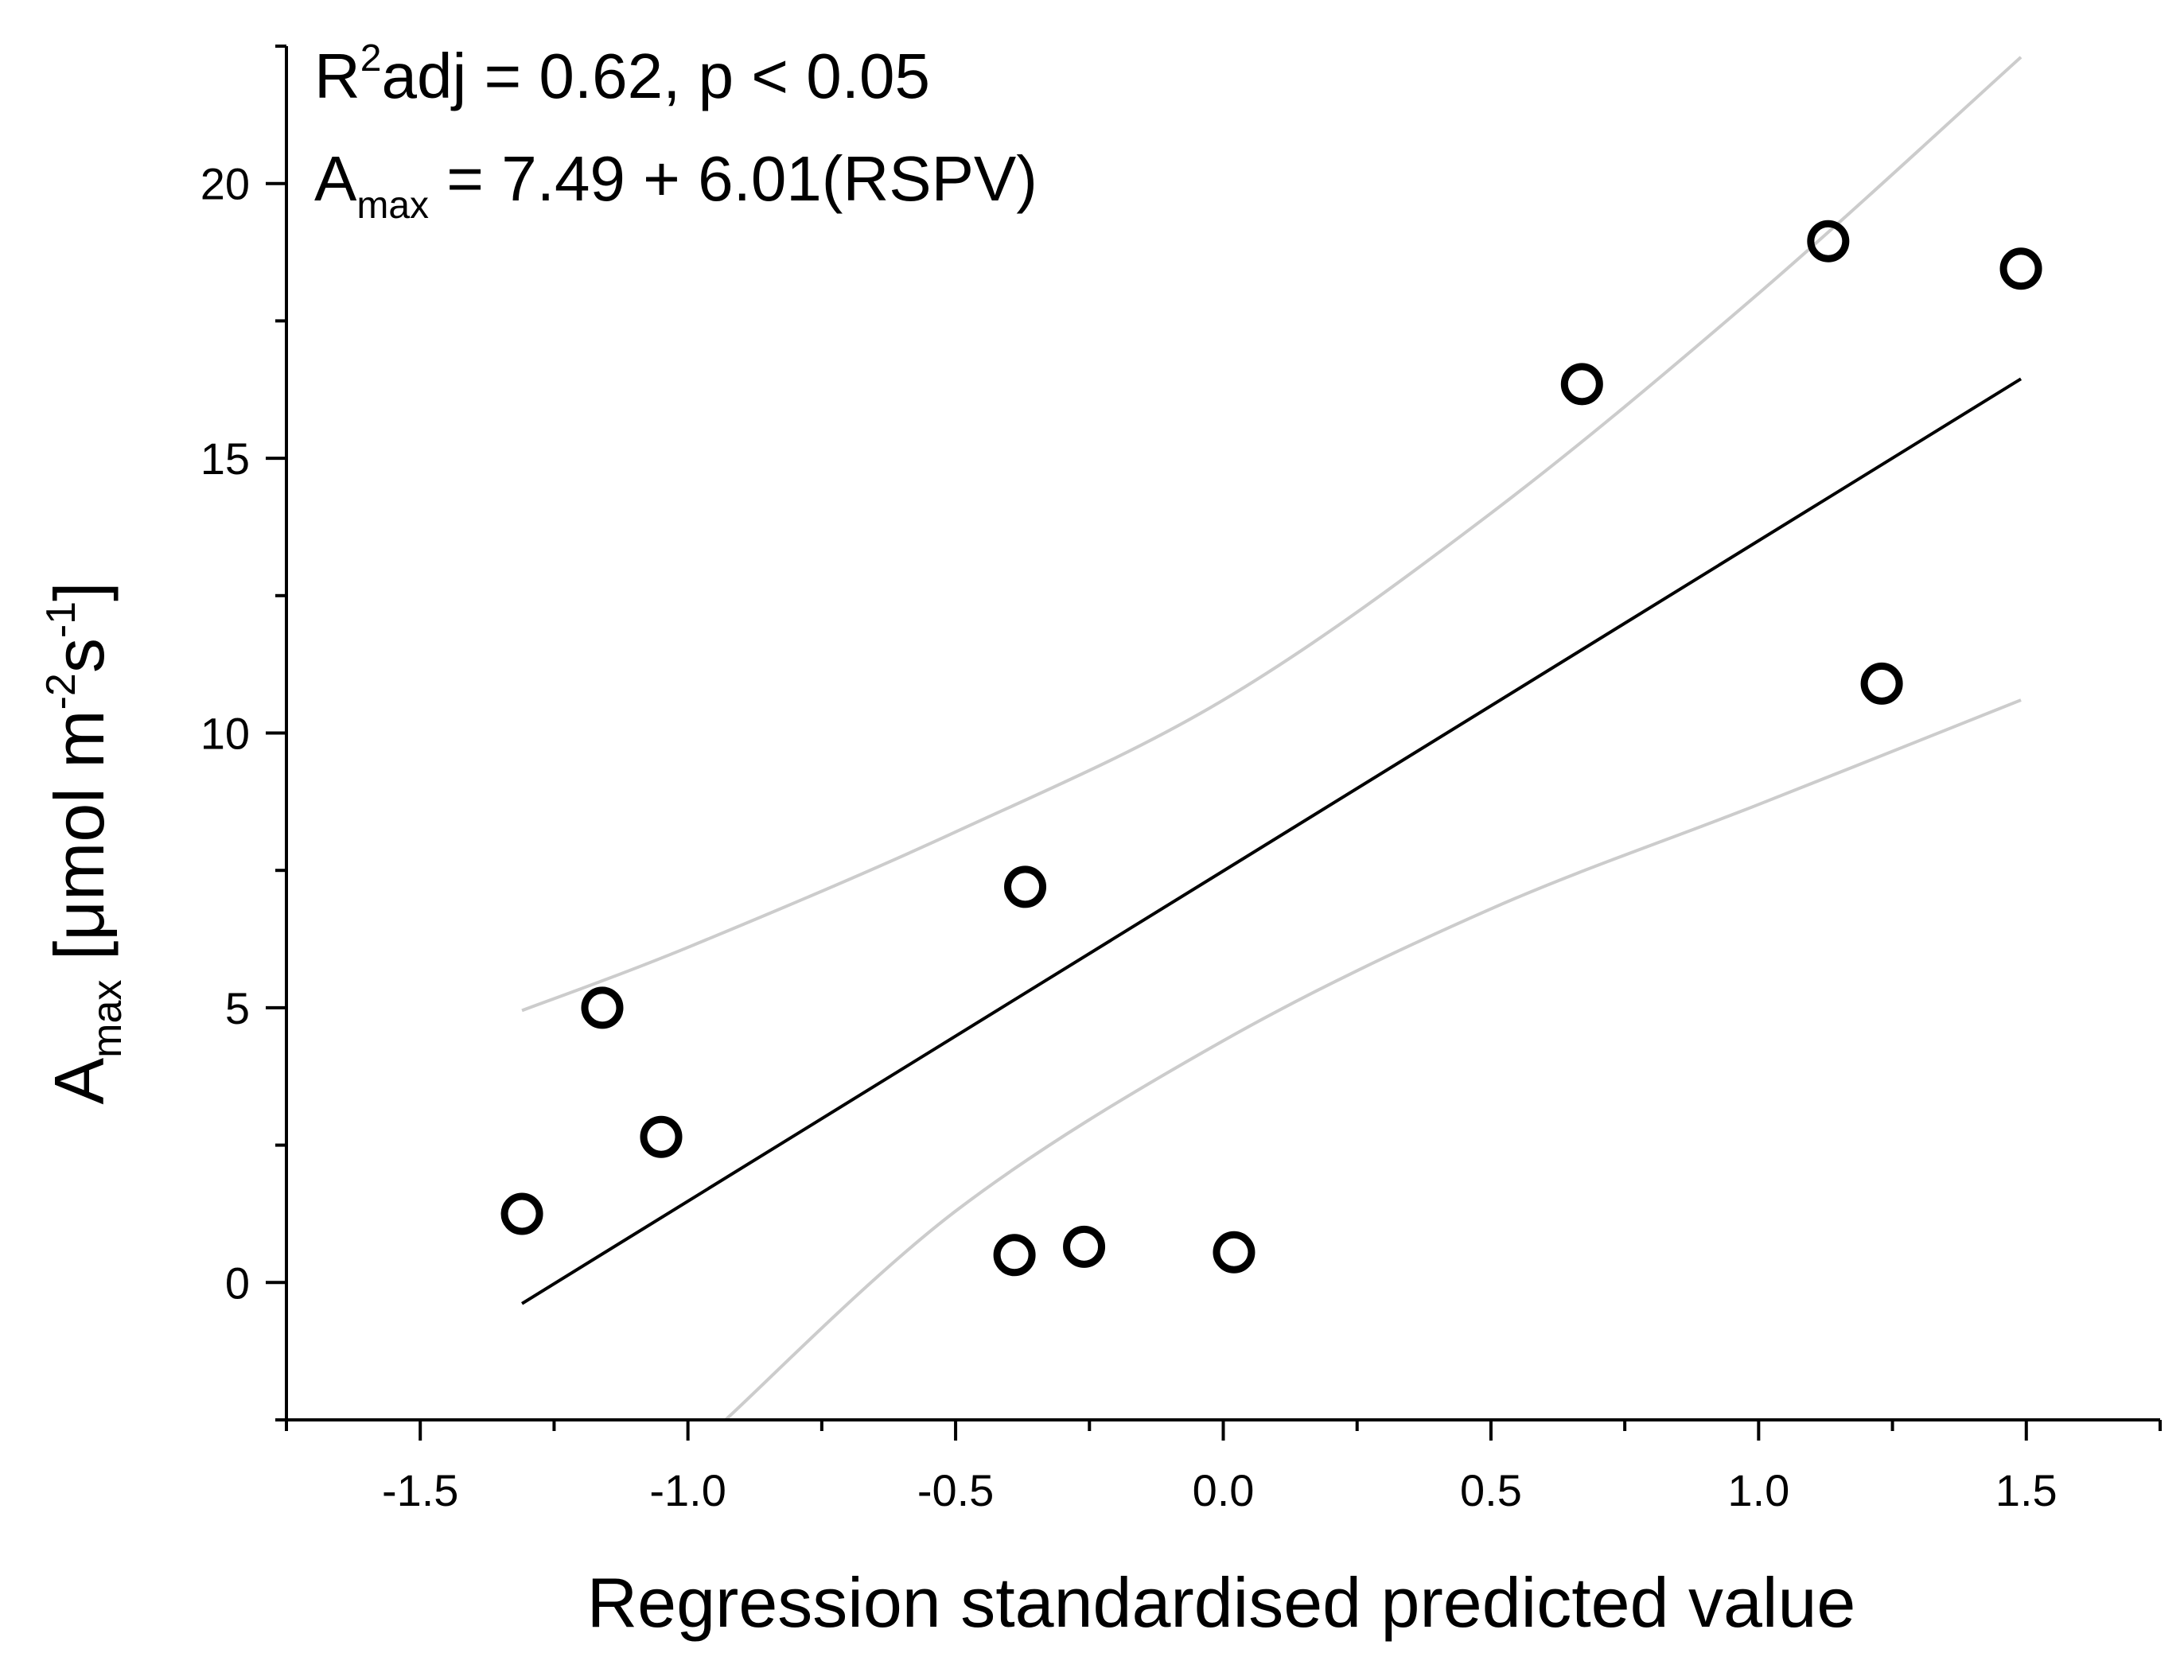 This screenshot has height=1680, width=2184. What do you see at coordinates (225, 734) in the screenshot?
I see `y-tick-label: 10` at bounding box center [225, 734].